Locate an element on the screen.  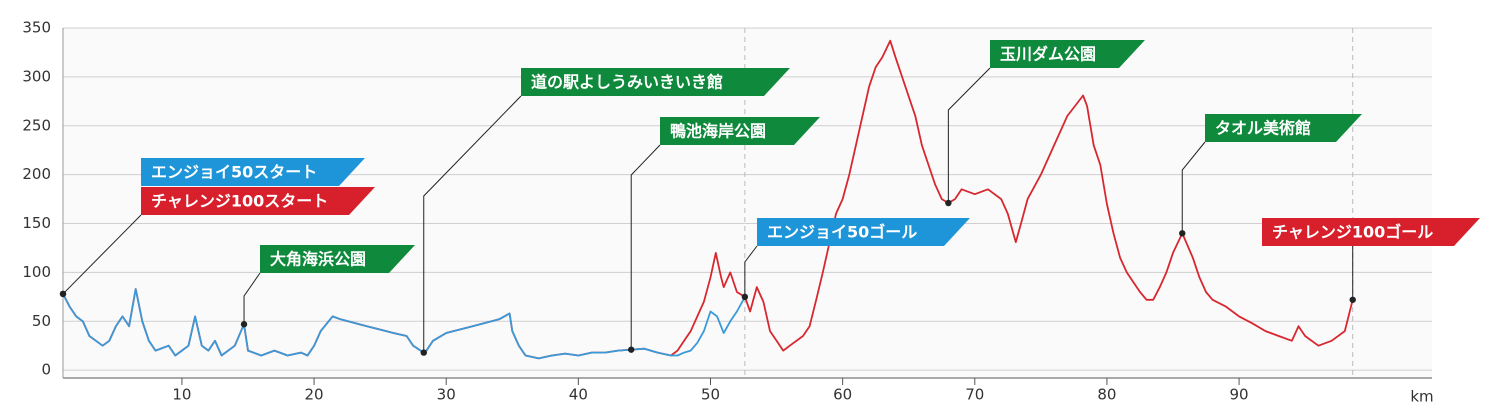
y-tick-label: 350 is located at coordinates (36, 28).